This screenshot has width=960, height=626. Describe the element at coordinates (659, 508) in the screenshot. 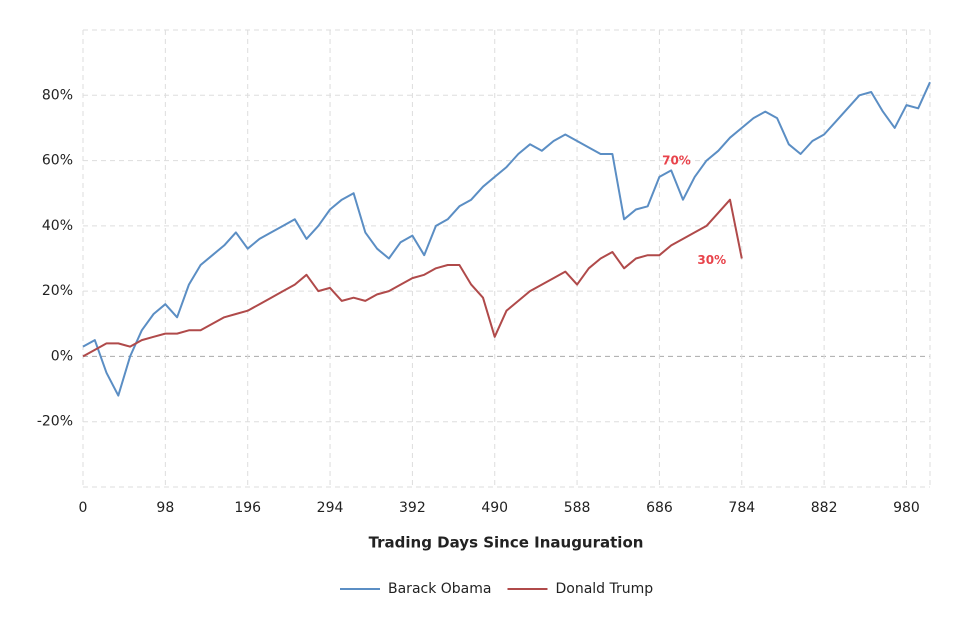

I see `x-tick-label: 686` at that location.